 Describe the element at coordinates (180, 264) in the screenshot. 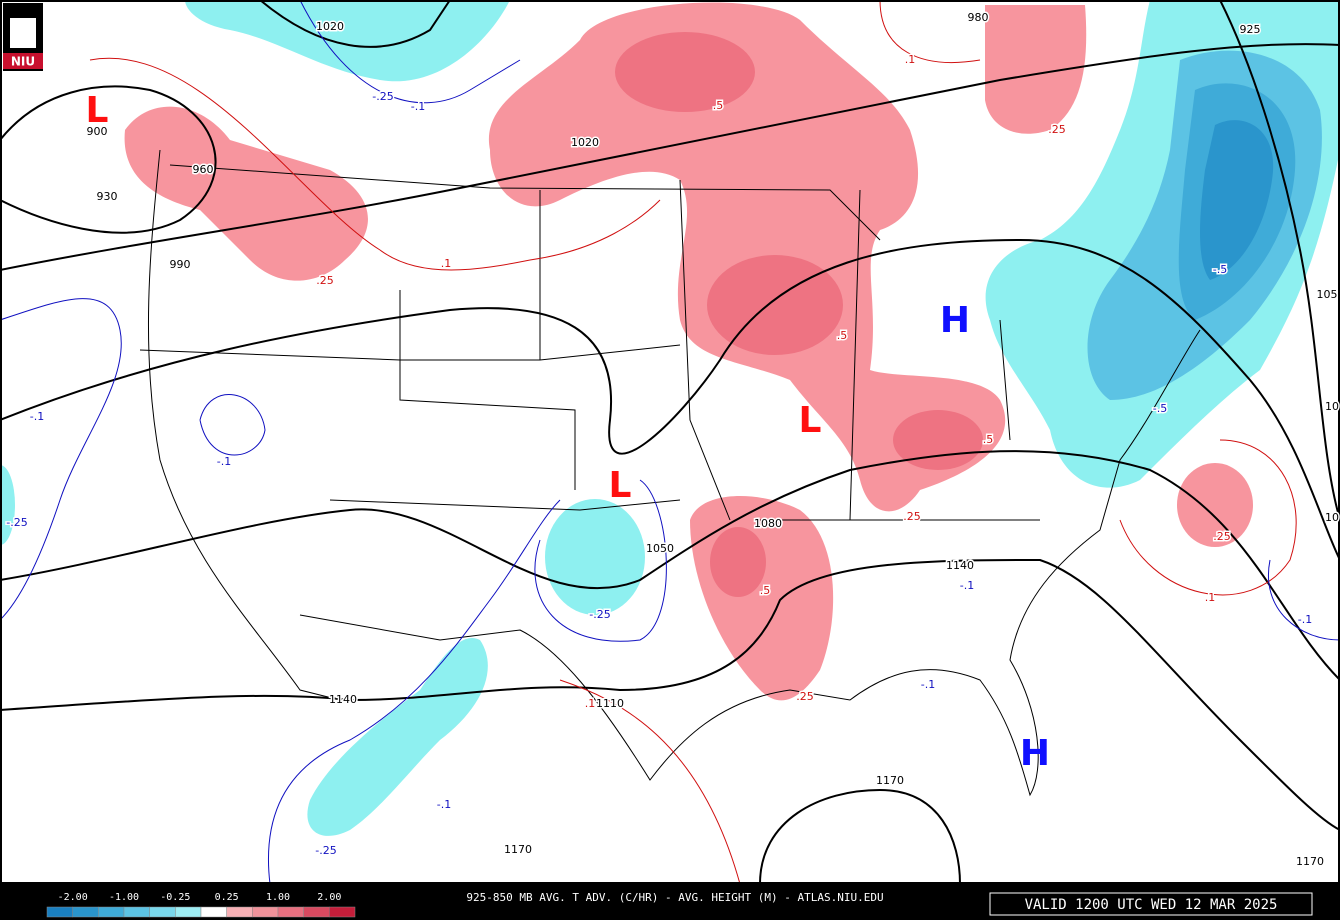

I see `height-label: 990` at that location.